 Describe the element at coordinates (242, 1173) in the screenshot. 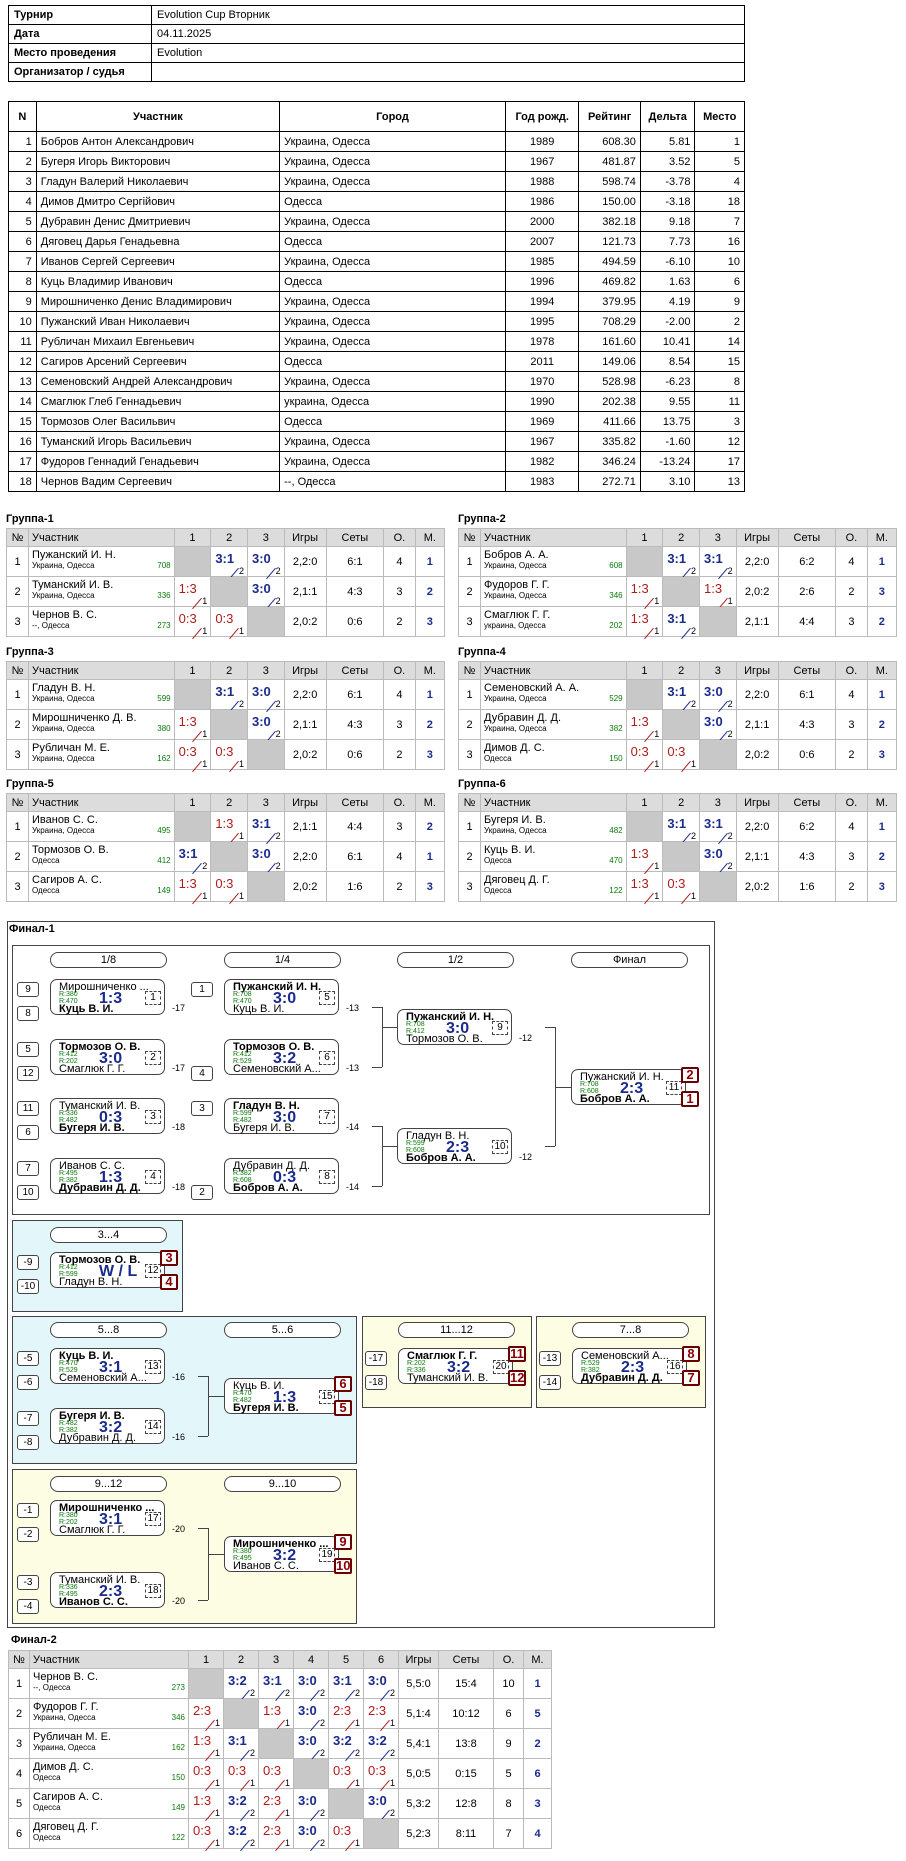

I see `rating-top: R:382` at that location.